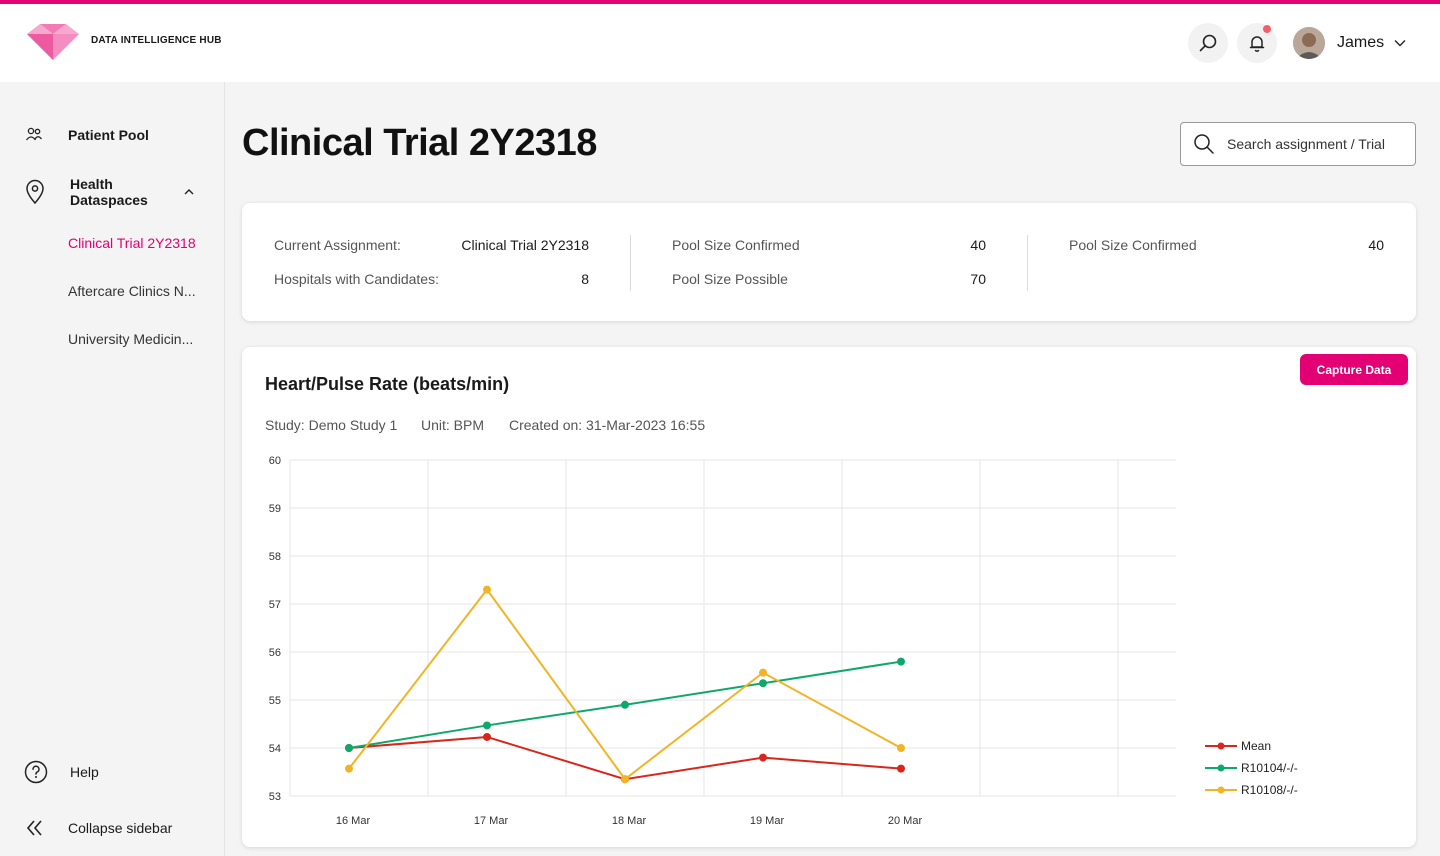 The height and width of the screenshot is (856, 1440). What do you see at coordinates (275, 749) in the screenshot?
I see `y-tick-label: 54` at bounding box center [275, 749].